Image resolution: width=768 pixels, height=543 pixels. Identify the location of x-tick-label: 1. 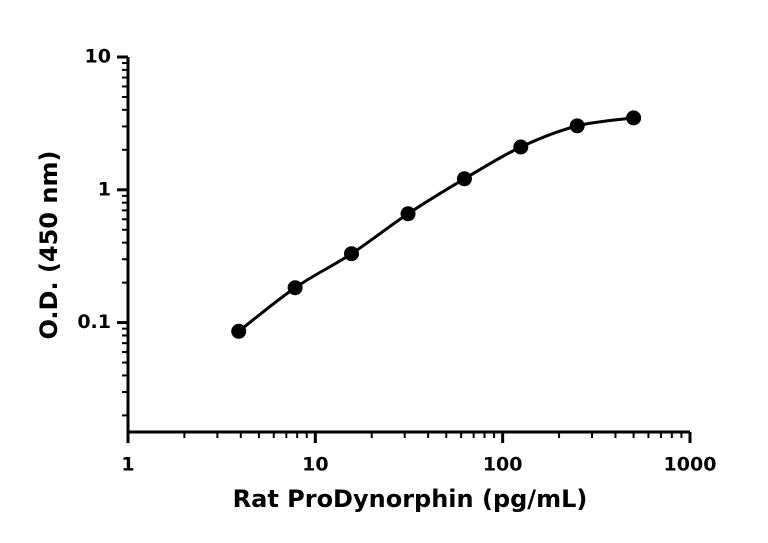
(127, 465).